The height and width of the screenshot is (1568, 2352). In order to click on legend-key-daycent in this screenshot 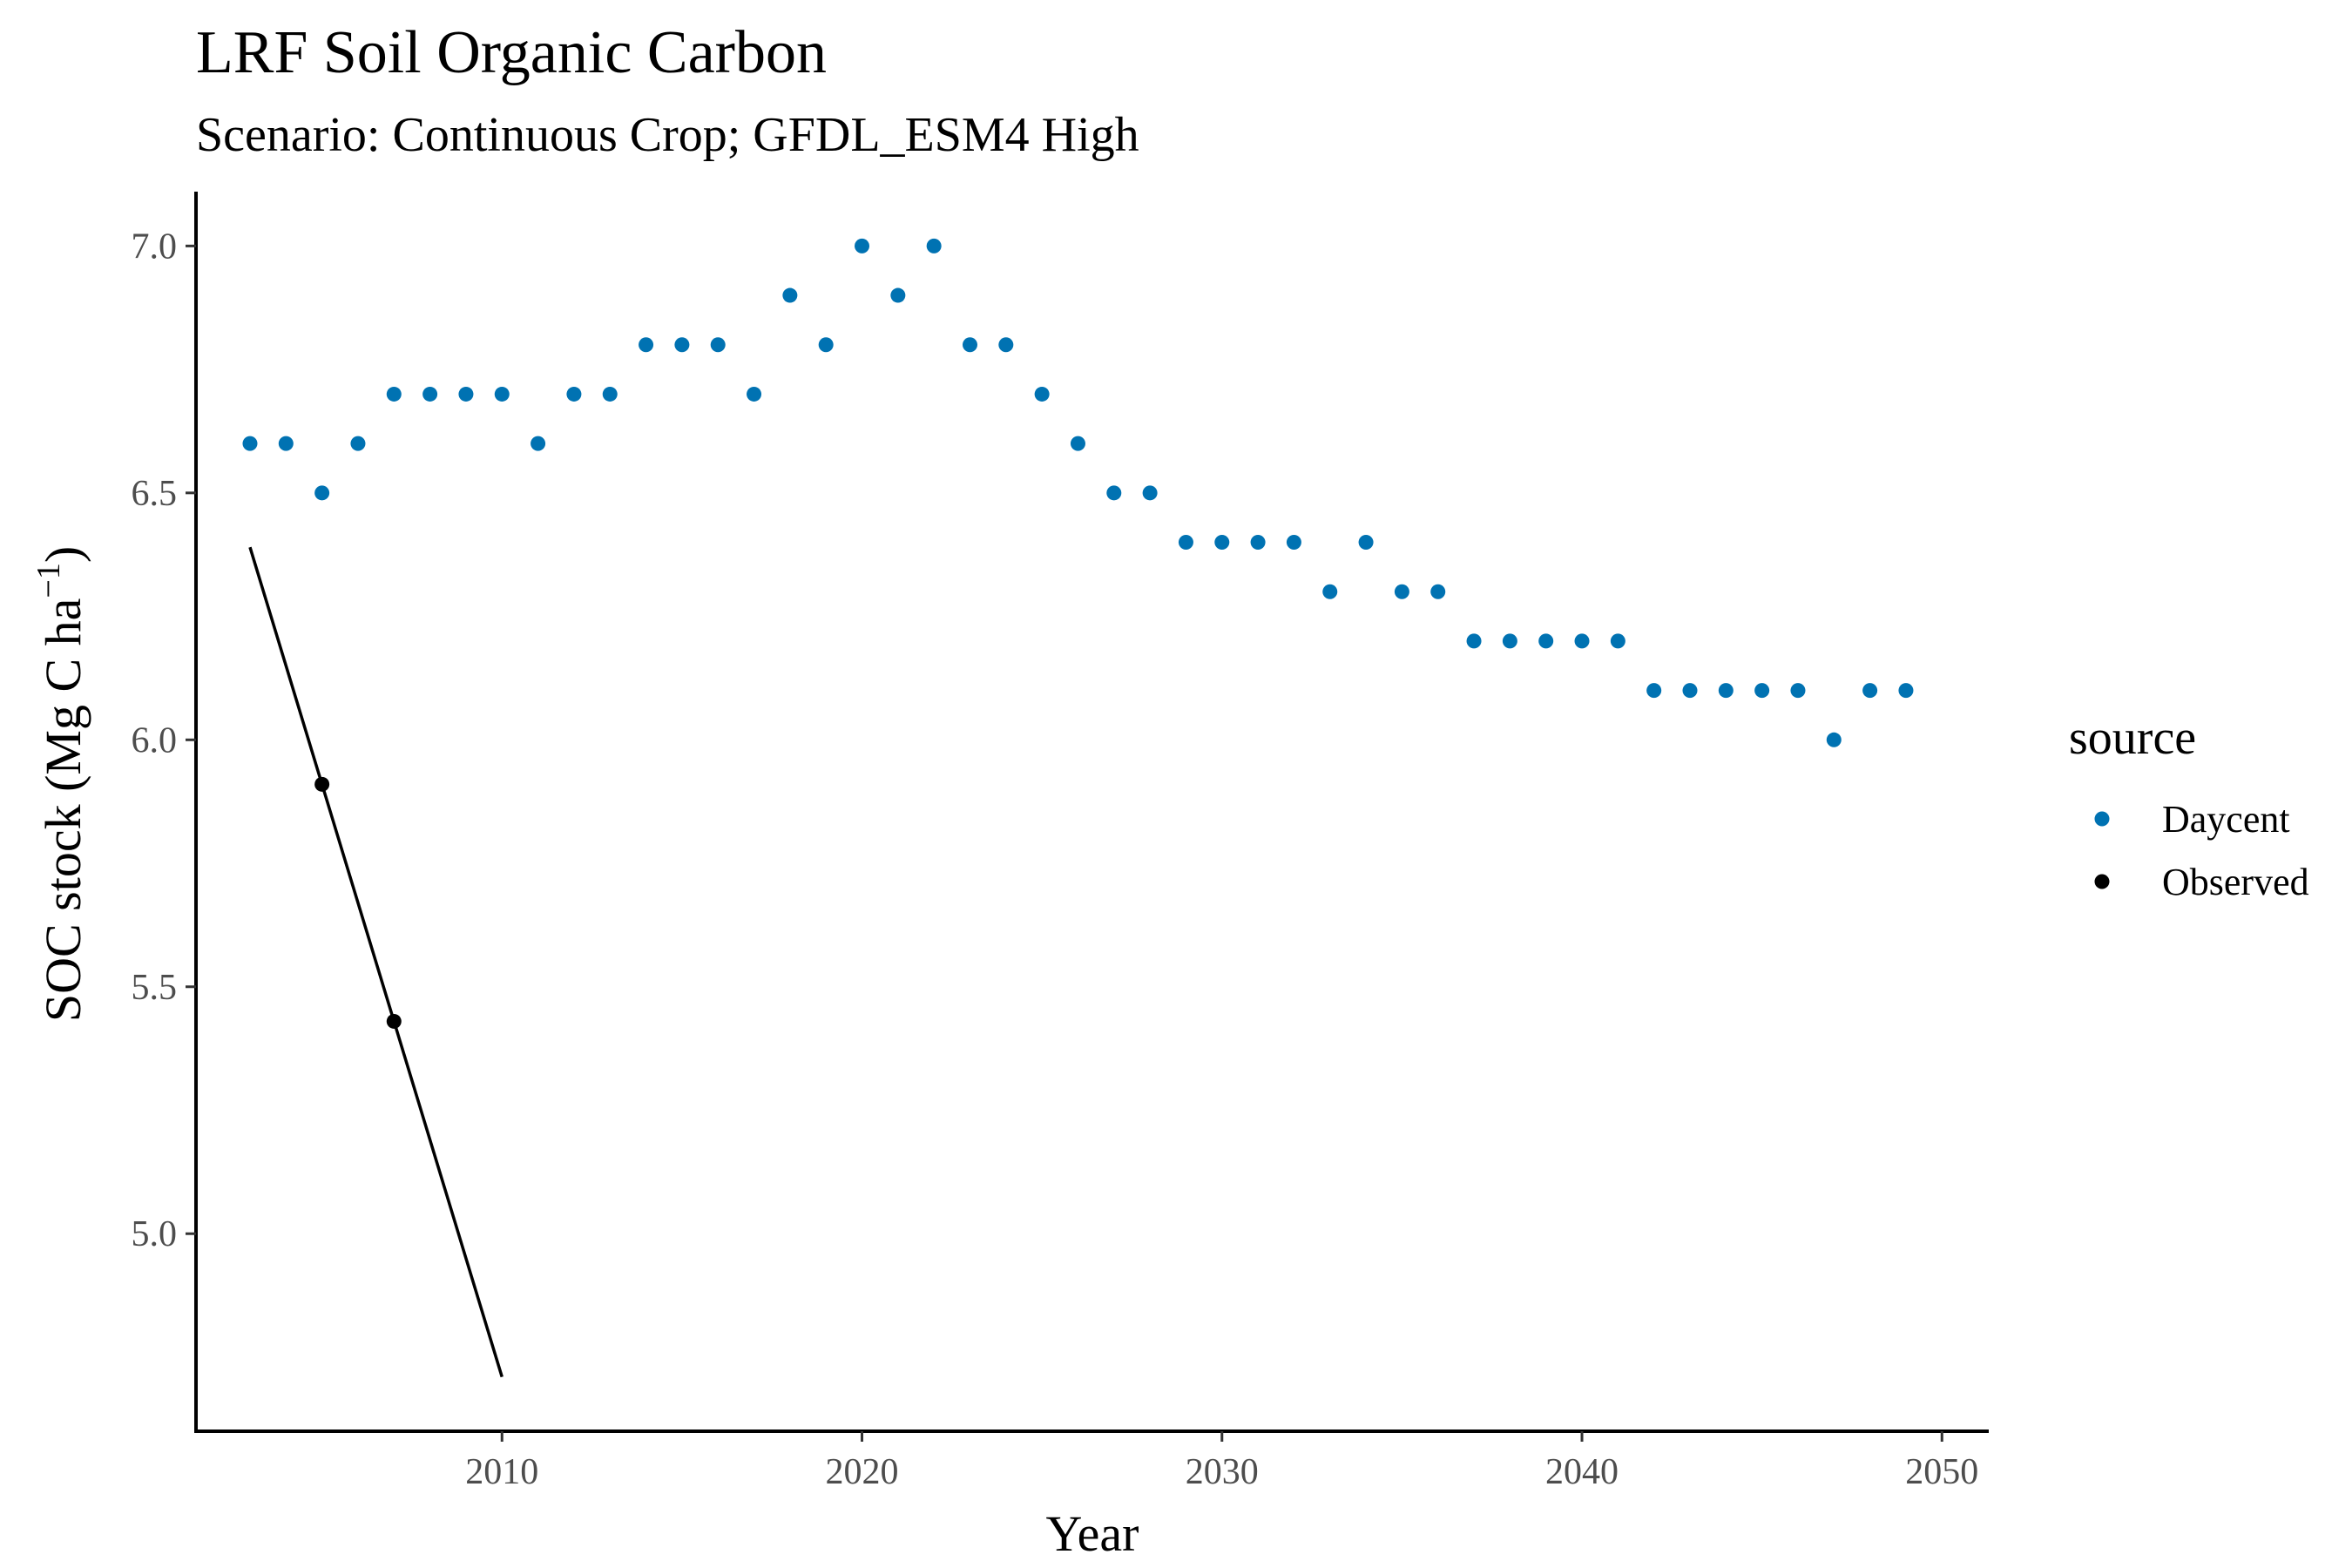, I will do `click(2102, 819)`.